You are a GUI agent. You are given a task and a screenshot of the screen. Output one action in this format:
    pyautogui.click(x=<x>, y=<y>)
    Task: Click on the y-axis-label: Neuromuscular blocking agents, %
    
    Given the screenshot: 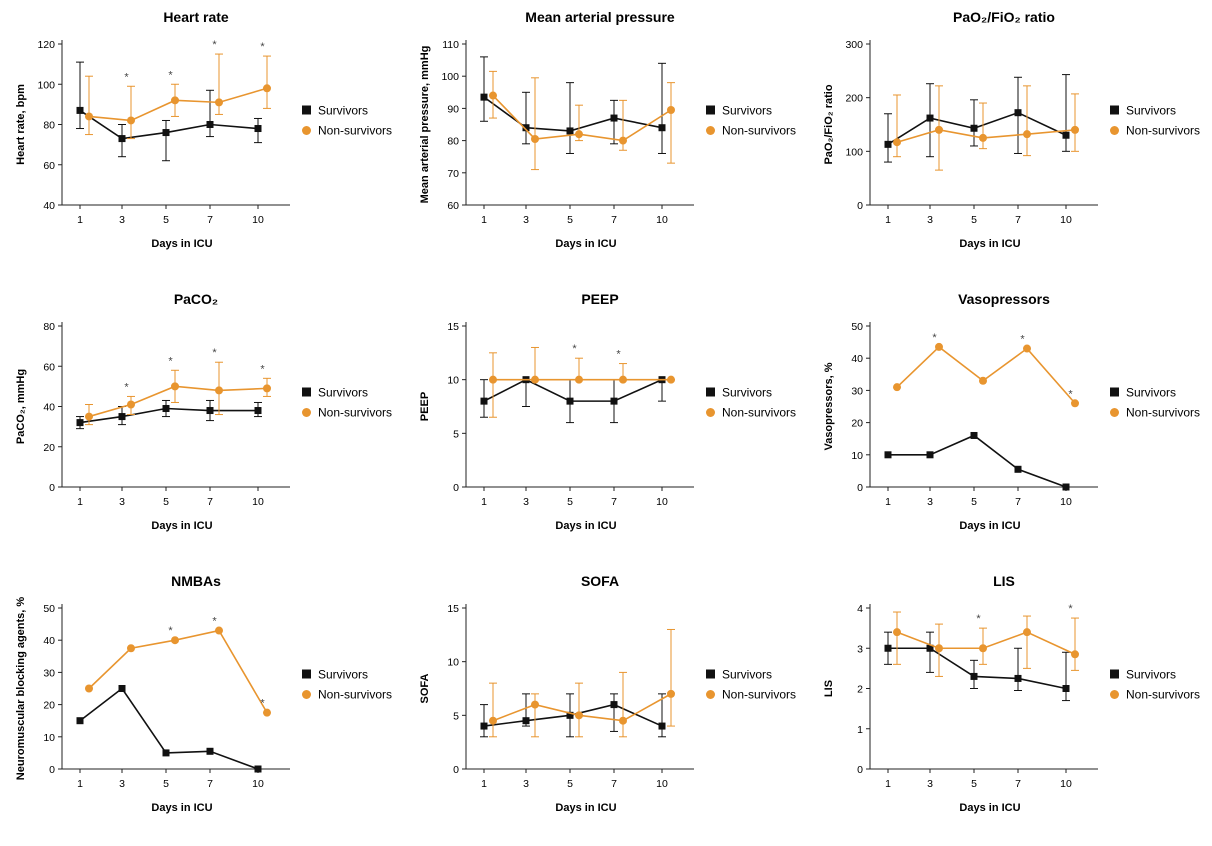 What is the action you would take?
    pyautogui.click(x=21, y=689)
    